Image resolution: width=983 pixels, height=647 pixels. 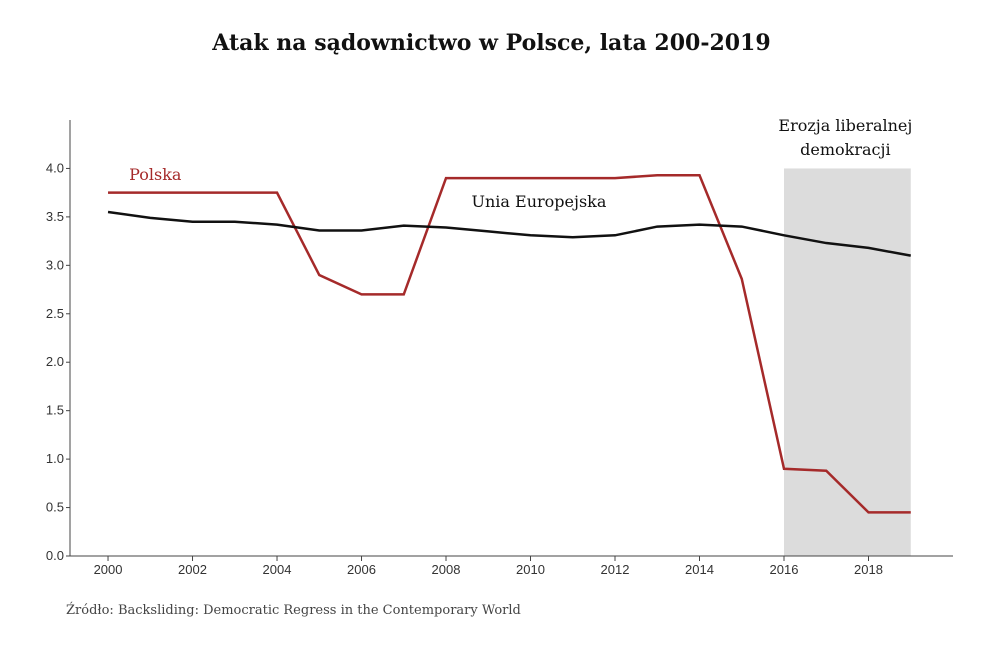 I want to click on y-tick-label-3: 1.5, so click(x=55, y=410).